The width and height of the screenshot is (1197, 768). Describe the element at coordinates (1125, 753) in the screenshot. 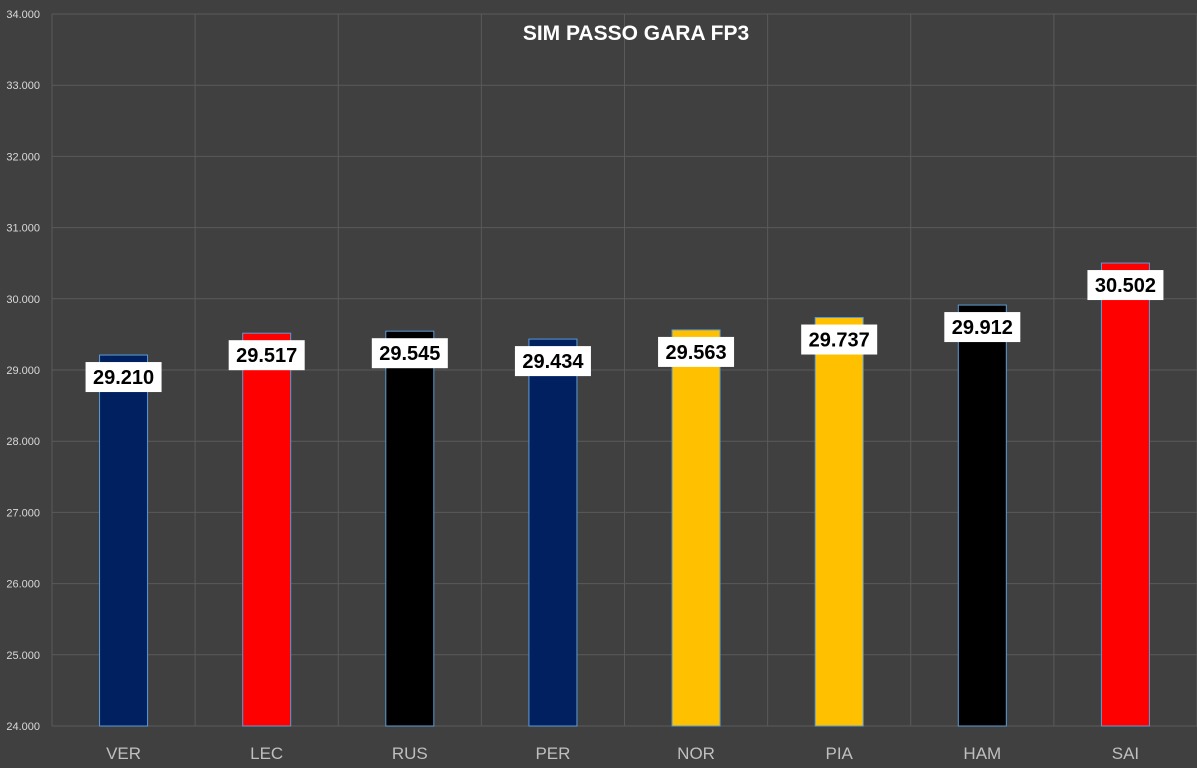

I see `x-tick-sai: SAI` at that location.